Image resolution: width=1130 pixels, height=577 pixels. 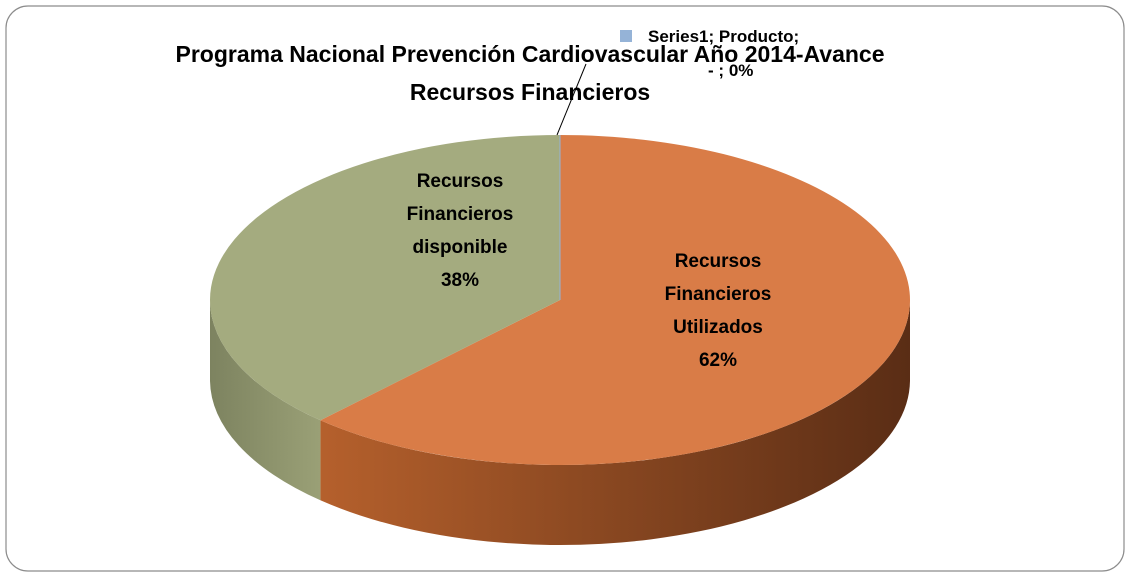 What do you see at coordinates (265, 400) in the screenshot?
I see `slice-side` at bounding box center [265, 400].